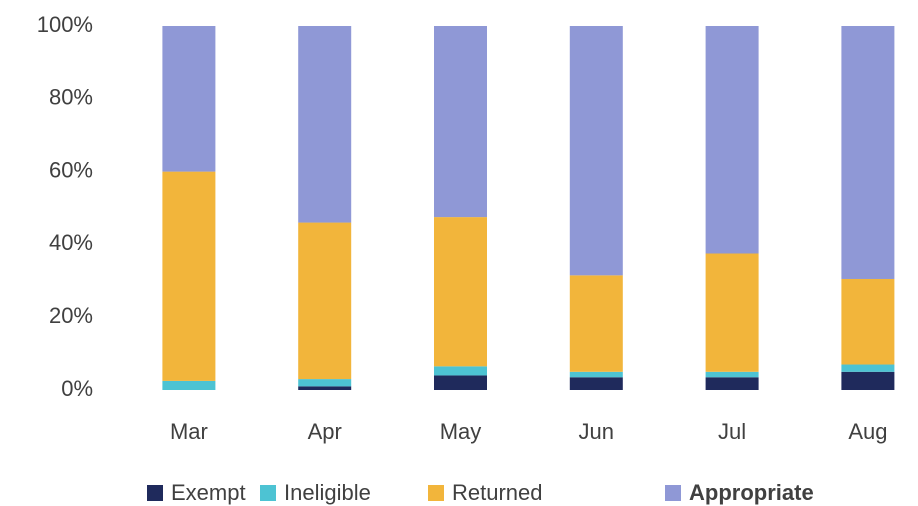  What do you see at coordinates (461, 431) in the screenshot?
I see `x-tick-label: May` at bounding box center [461, 431].